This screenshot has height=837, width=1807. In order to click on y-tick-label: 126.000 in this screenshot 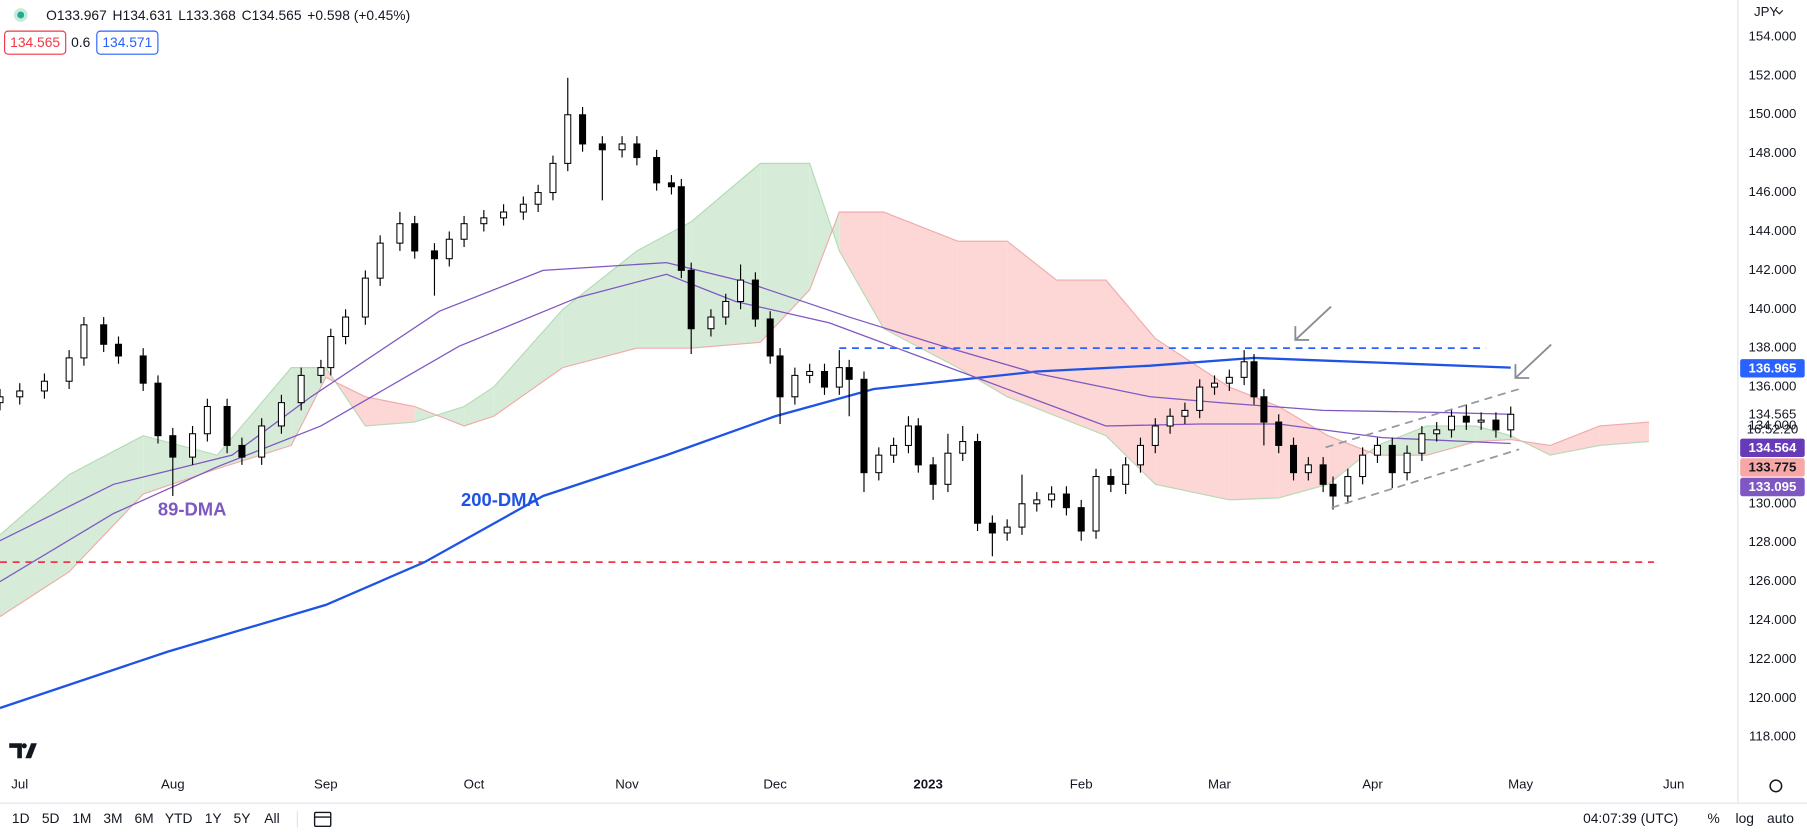, I will do `click(1772, 580)`.